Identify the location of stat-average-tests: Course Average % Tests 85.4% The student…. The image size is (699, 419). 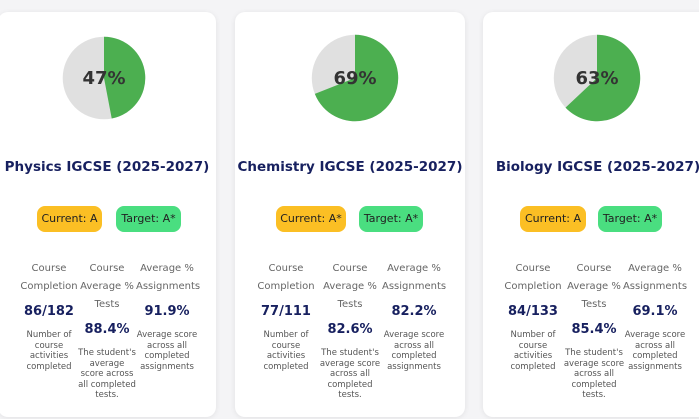
(594, 330).